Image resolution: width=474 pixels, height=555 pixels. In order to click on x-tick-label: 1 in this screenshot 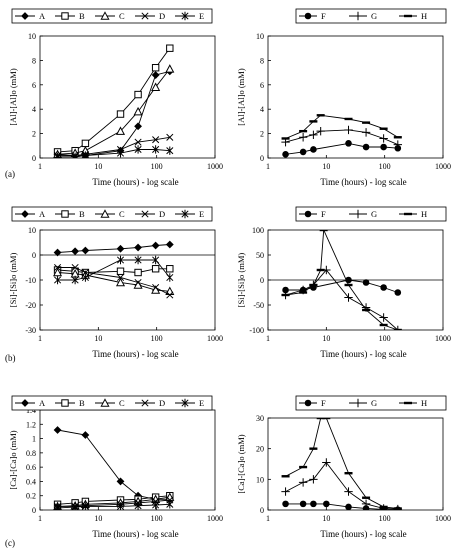, I will do `click(268, 518)`.